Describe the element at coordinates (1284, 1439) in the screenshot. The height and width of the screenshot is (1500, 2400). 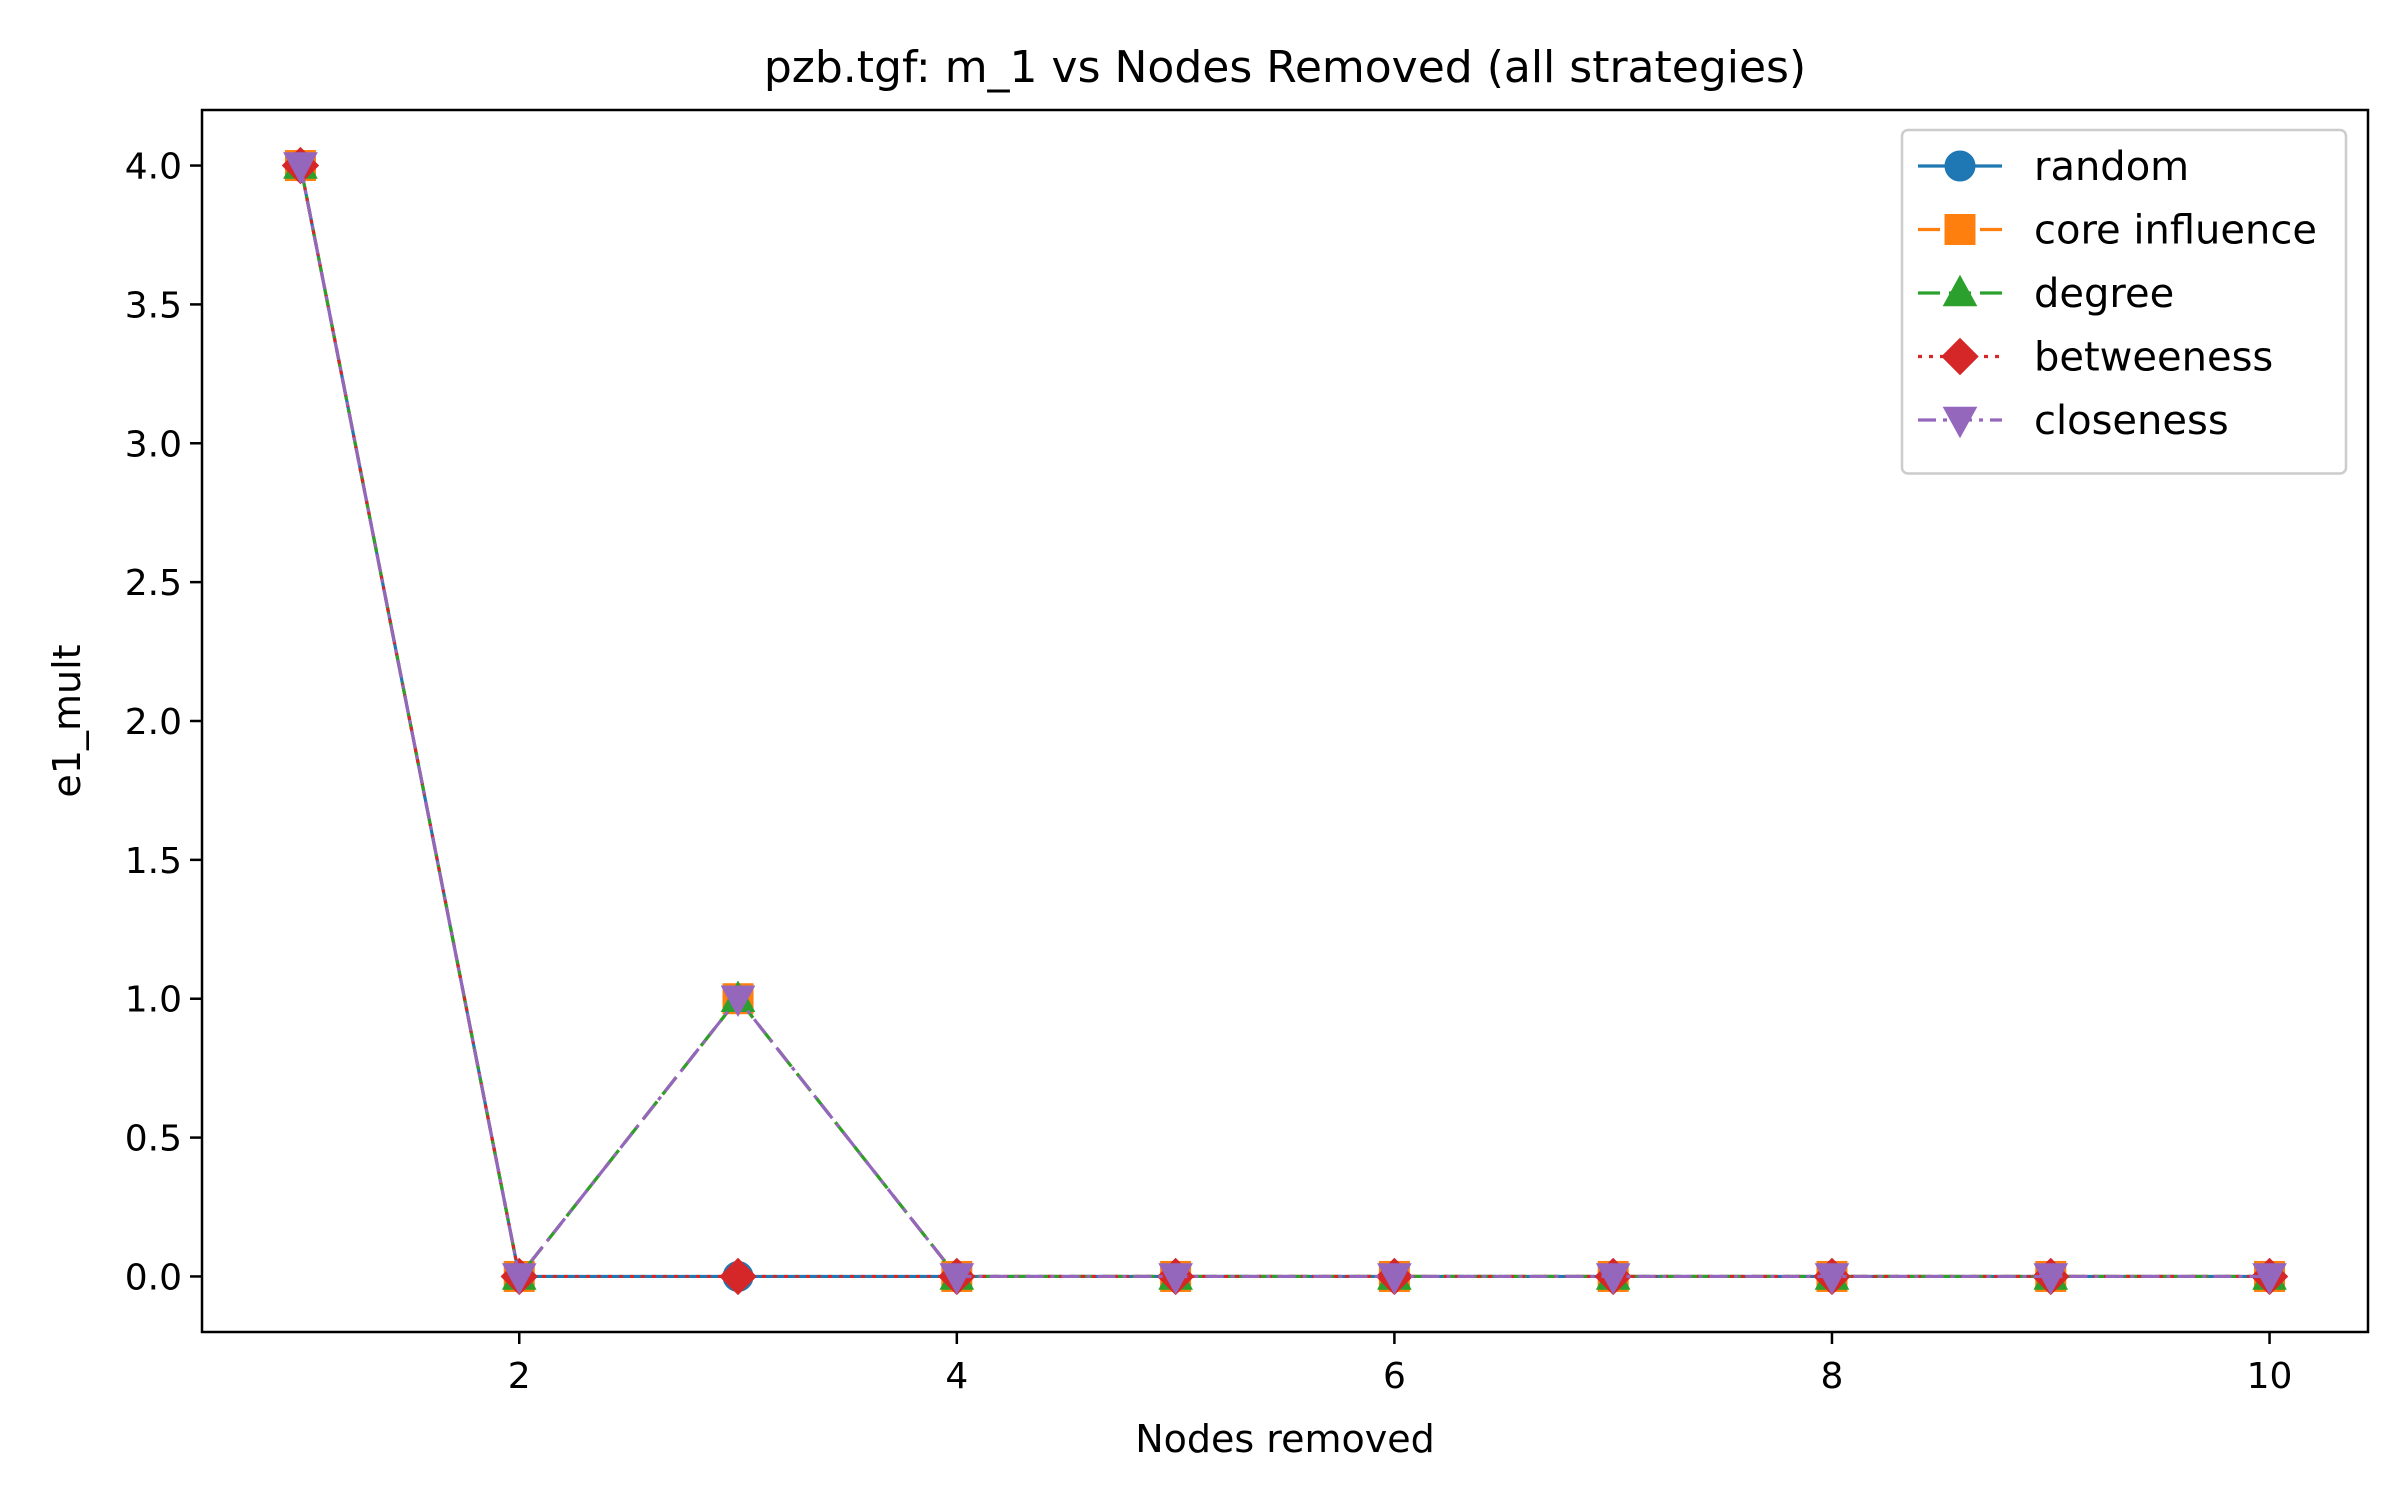
I see `x-axis-label: Nodes removed` at that location.